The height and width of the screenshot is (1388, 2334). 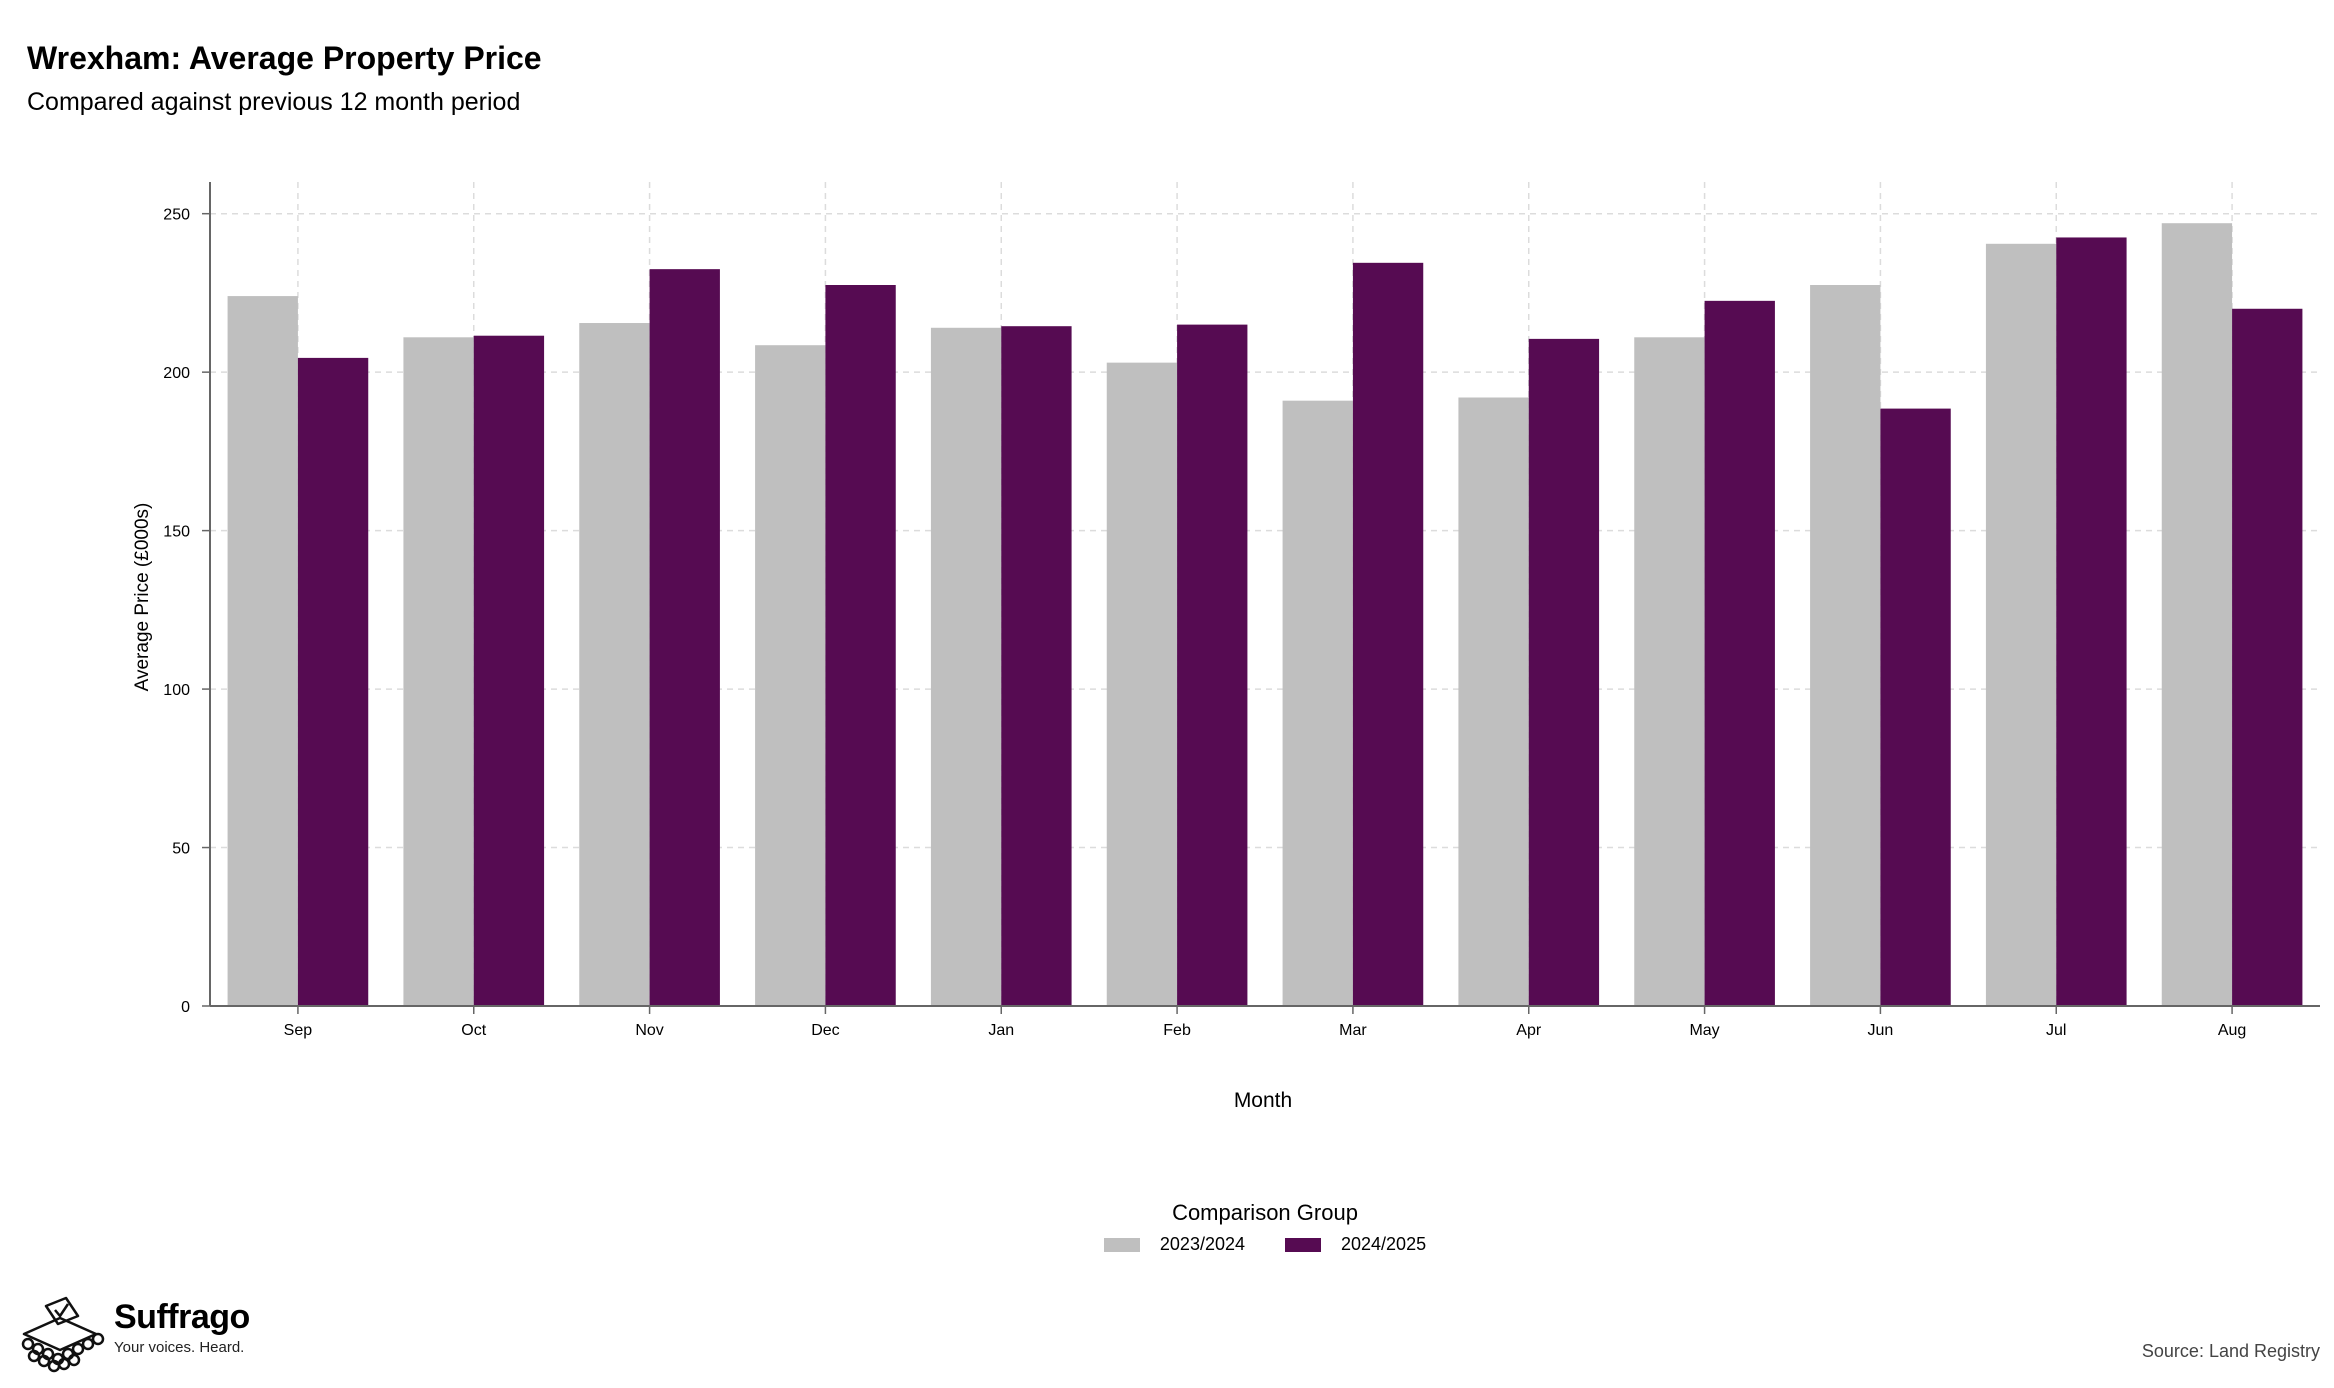 I want to click on bar-2023-2024-sep, so click(x=262, y=651).